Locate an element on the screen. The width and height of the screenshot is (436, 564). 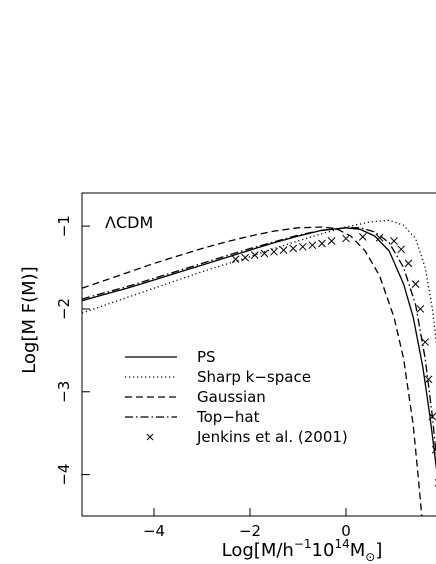
x-label-sup1: −1 is located at coordinates (303, 544).